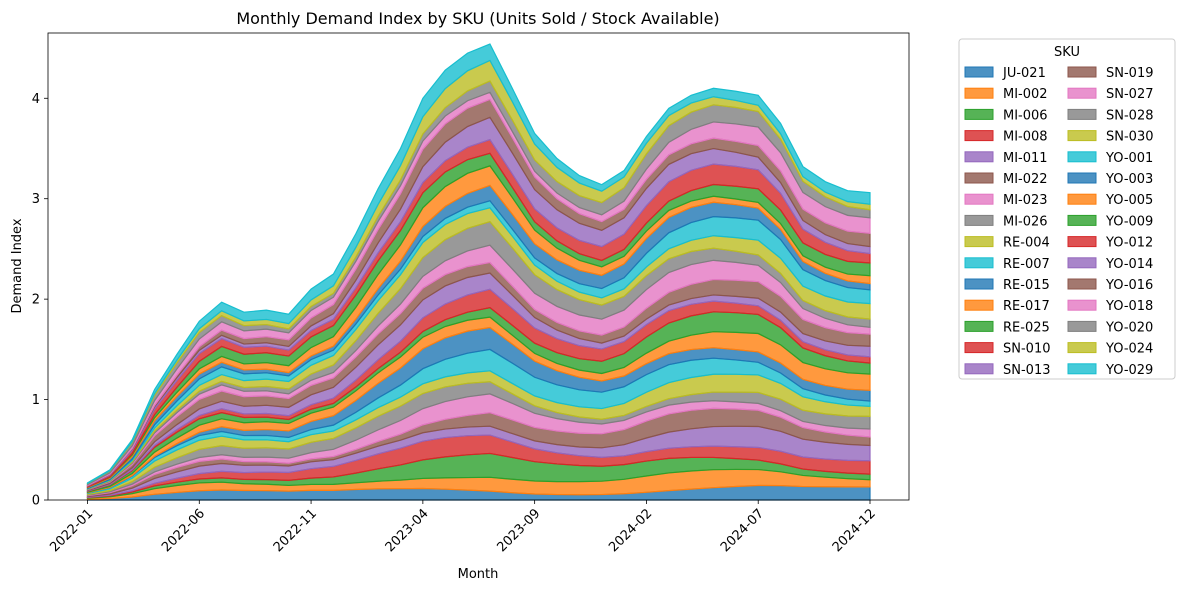 The image size is (1186, 590). I want to click on y-tick-label: 3, so click(36, 199).